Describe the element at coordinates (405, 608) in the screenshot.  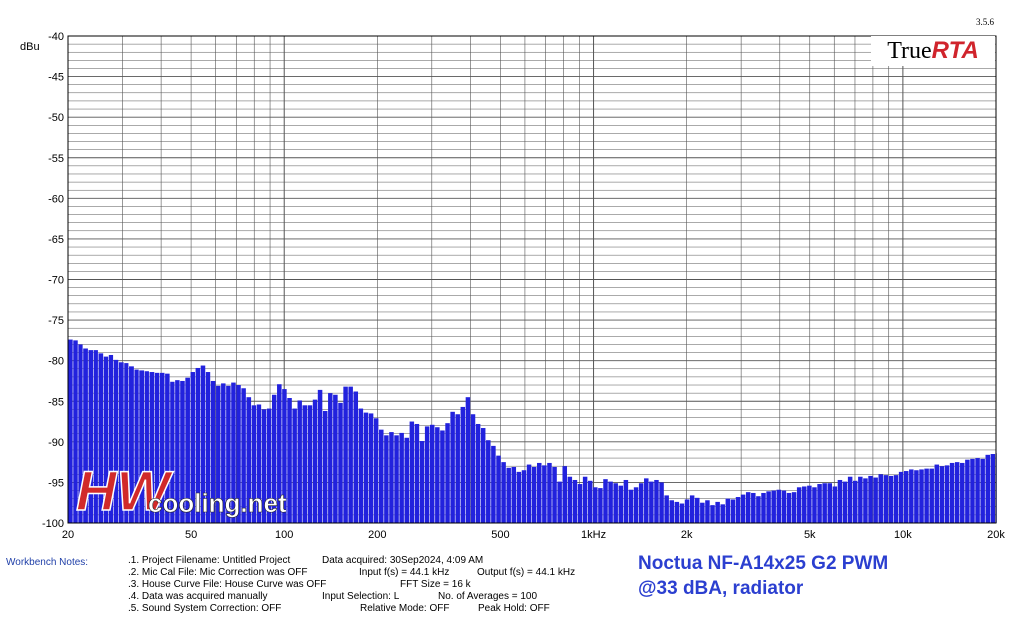
I see `note-line-5-mid: Relative Mode: OFF` at that location.